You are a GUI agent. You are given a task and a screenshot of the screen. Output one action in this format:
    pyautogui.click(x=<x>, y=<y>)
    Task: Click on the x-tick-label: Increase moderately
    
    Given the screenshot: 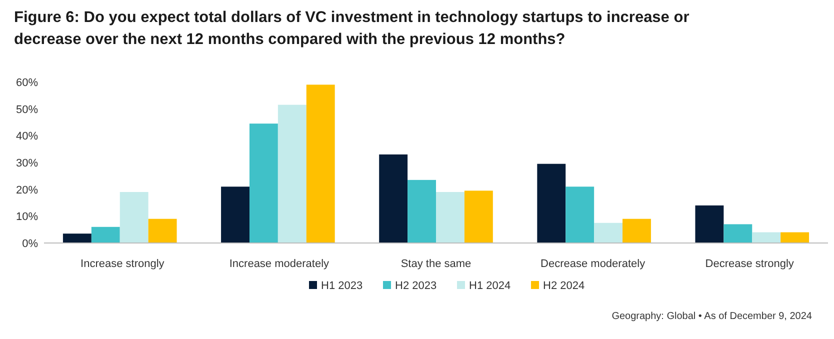 What is the action you would take?
    pyautogui.click(x=279, y=264)
    